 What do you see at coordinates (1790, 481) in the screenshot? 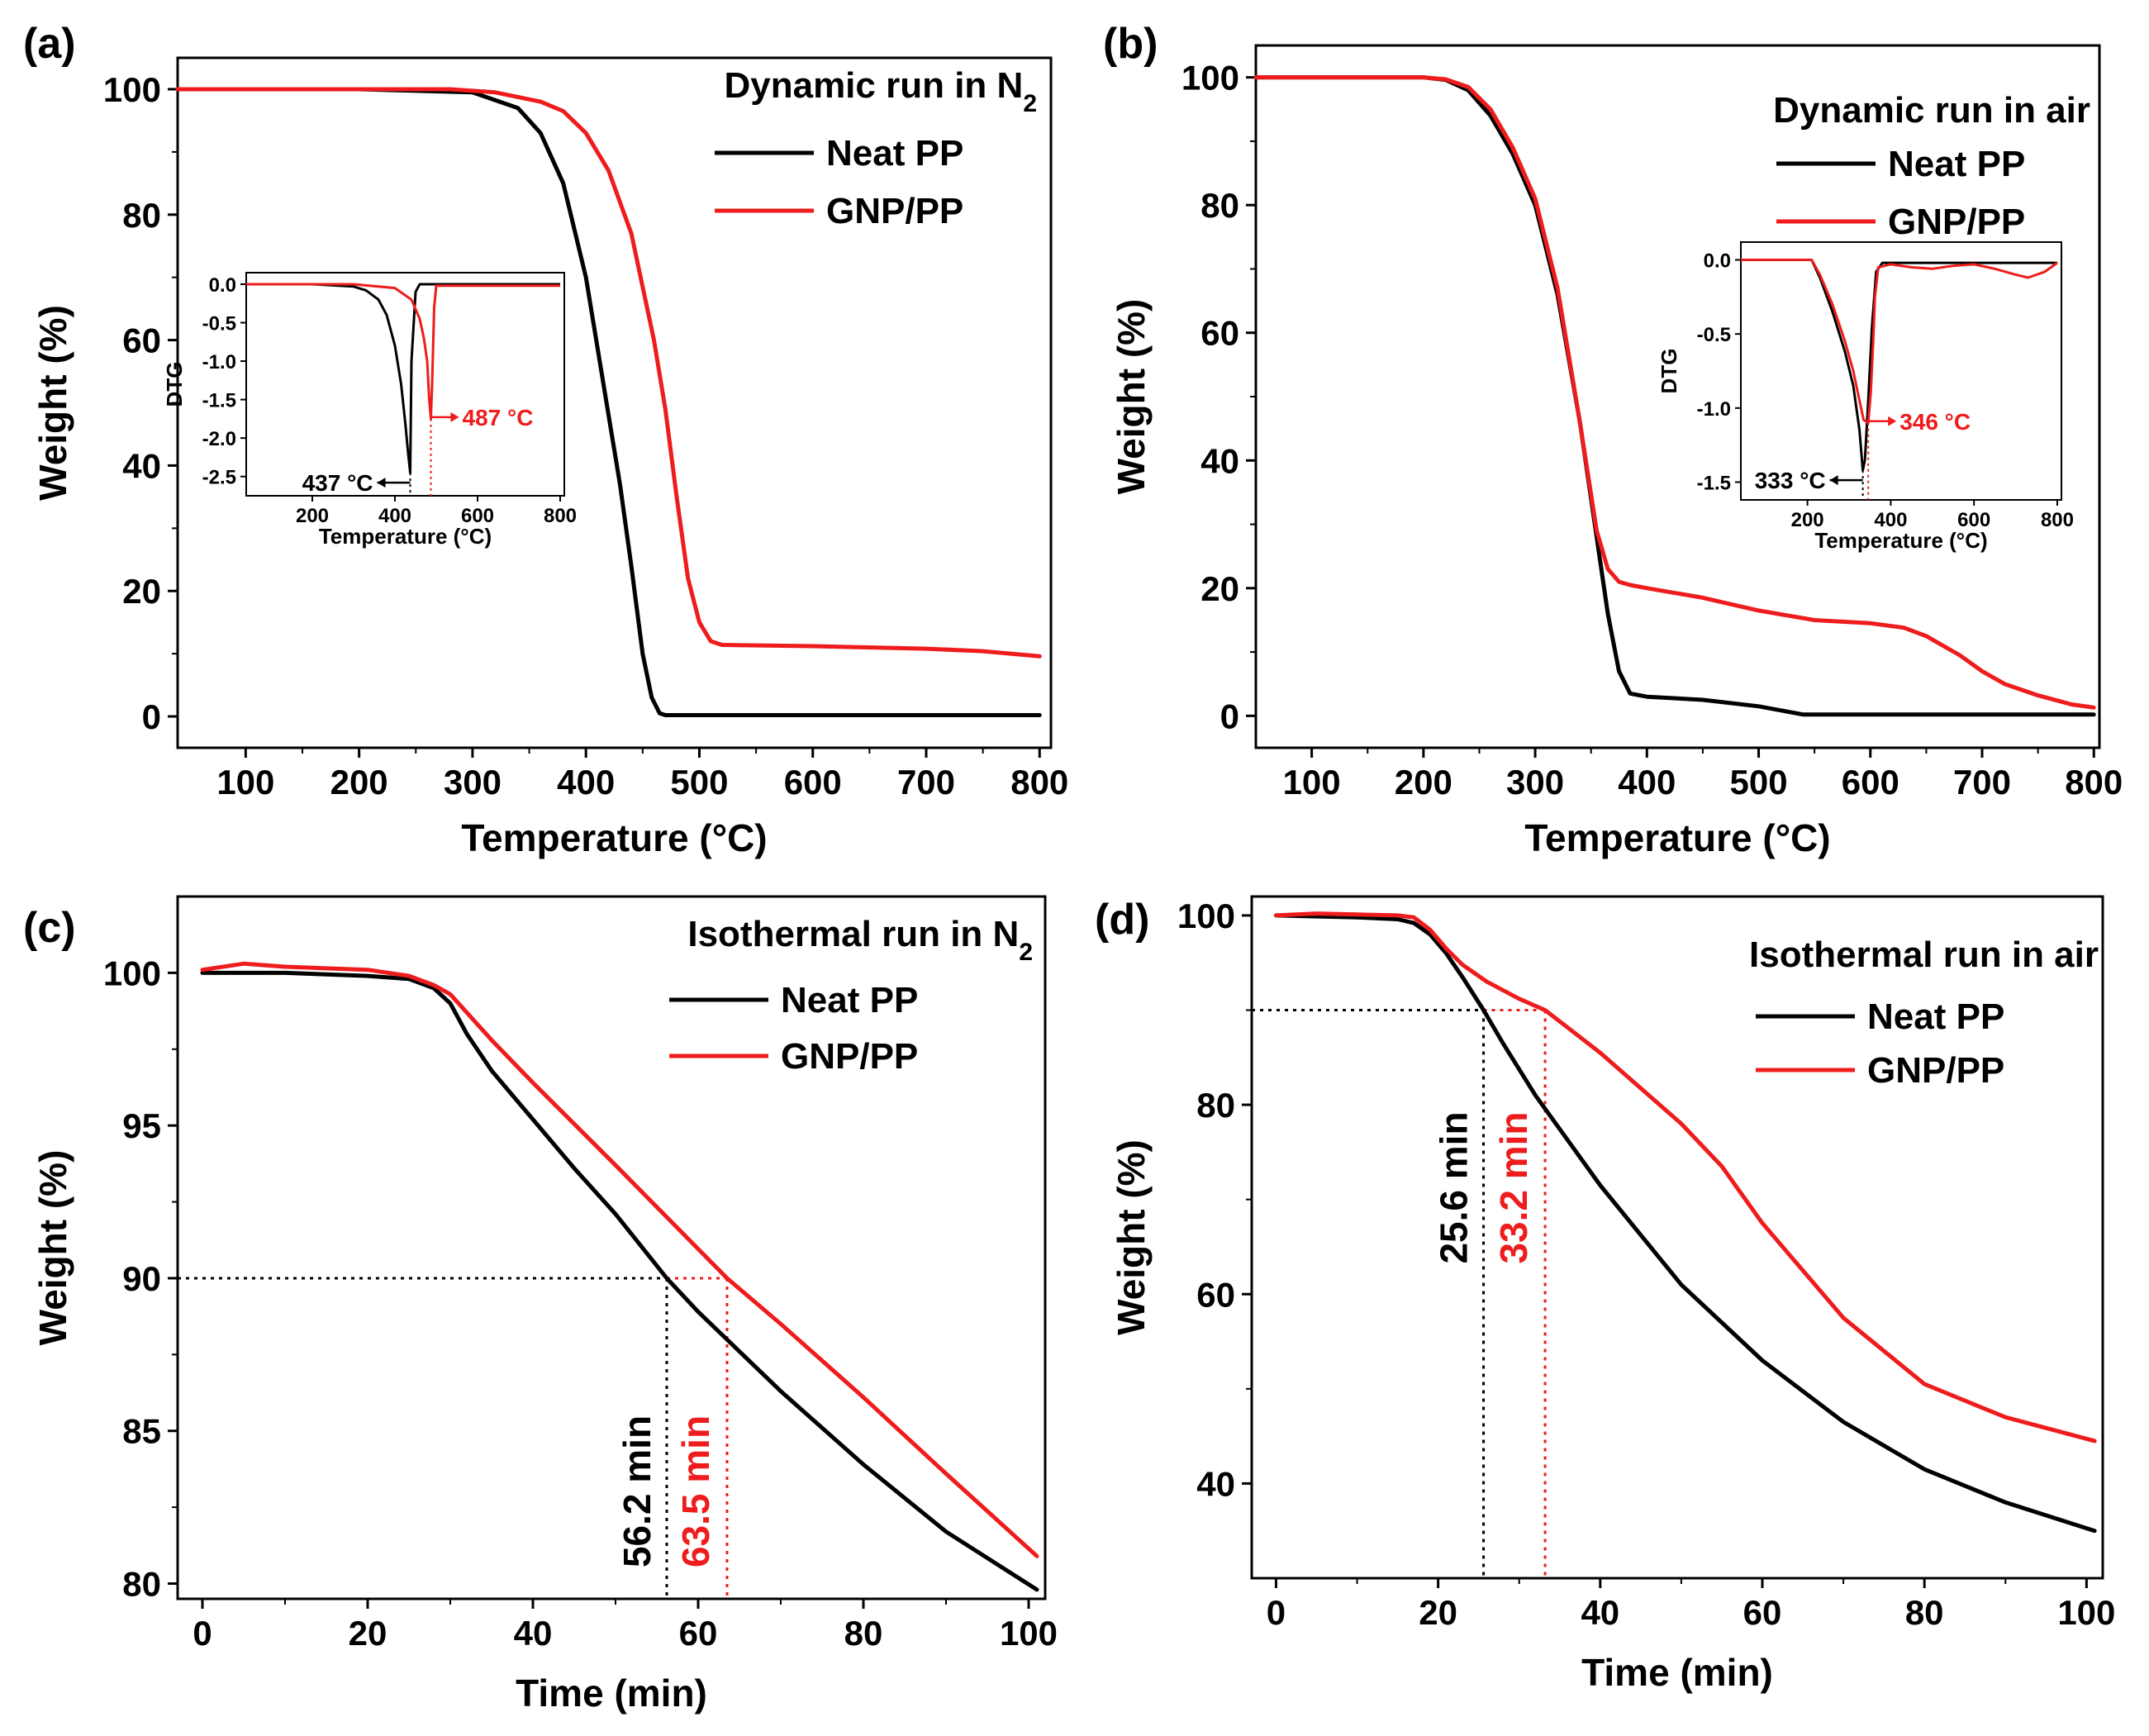
I see `inset-peak-label-neat: 333 °C` at bounding box center [1790, 481].